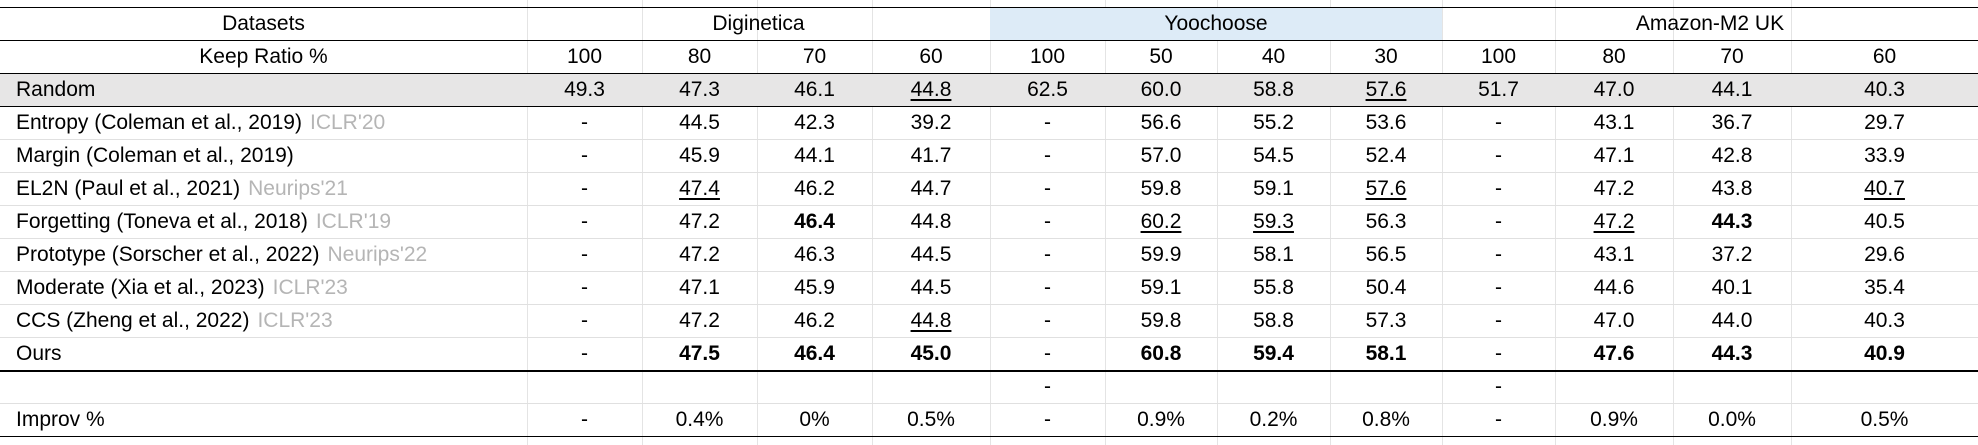 Image resolution: width=1978 pixels, height=445 pixels. I want to click on table-cell: 55.8, so click(1273, 287).